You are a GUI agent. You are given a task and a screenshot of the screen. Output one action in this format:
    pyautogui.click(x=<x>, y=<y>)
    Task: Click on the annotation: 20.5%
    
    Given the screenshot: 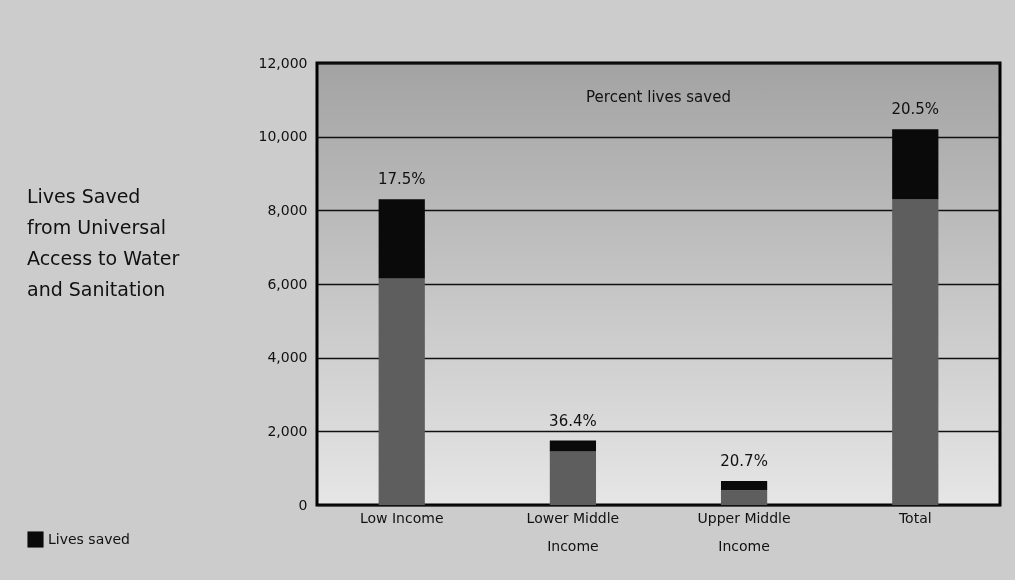 What is the action you would take?
    pyautogui.click(x=915, y=109)
    